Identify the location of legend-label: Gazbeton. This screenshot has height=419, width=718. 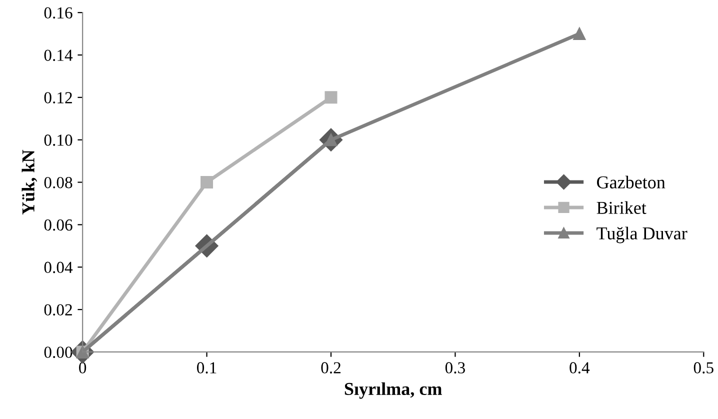
(631, 182).